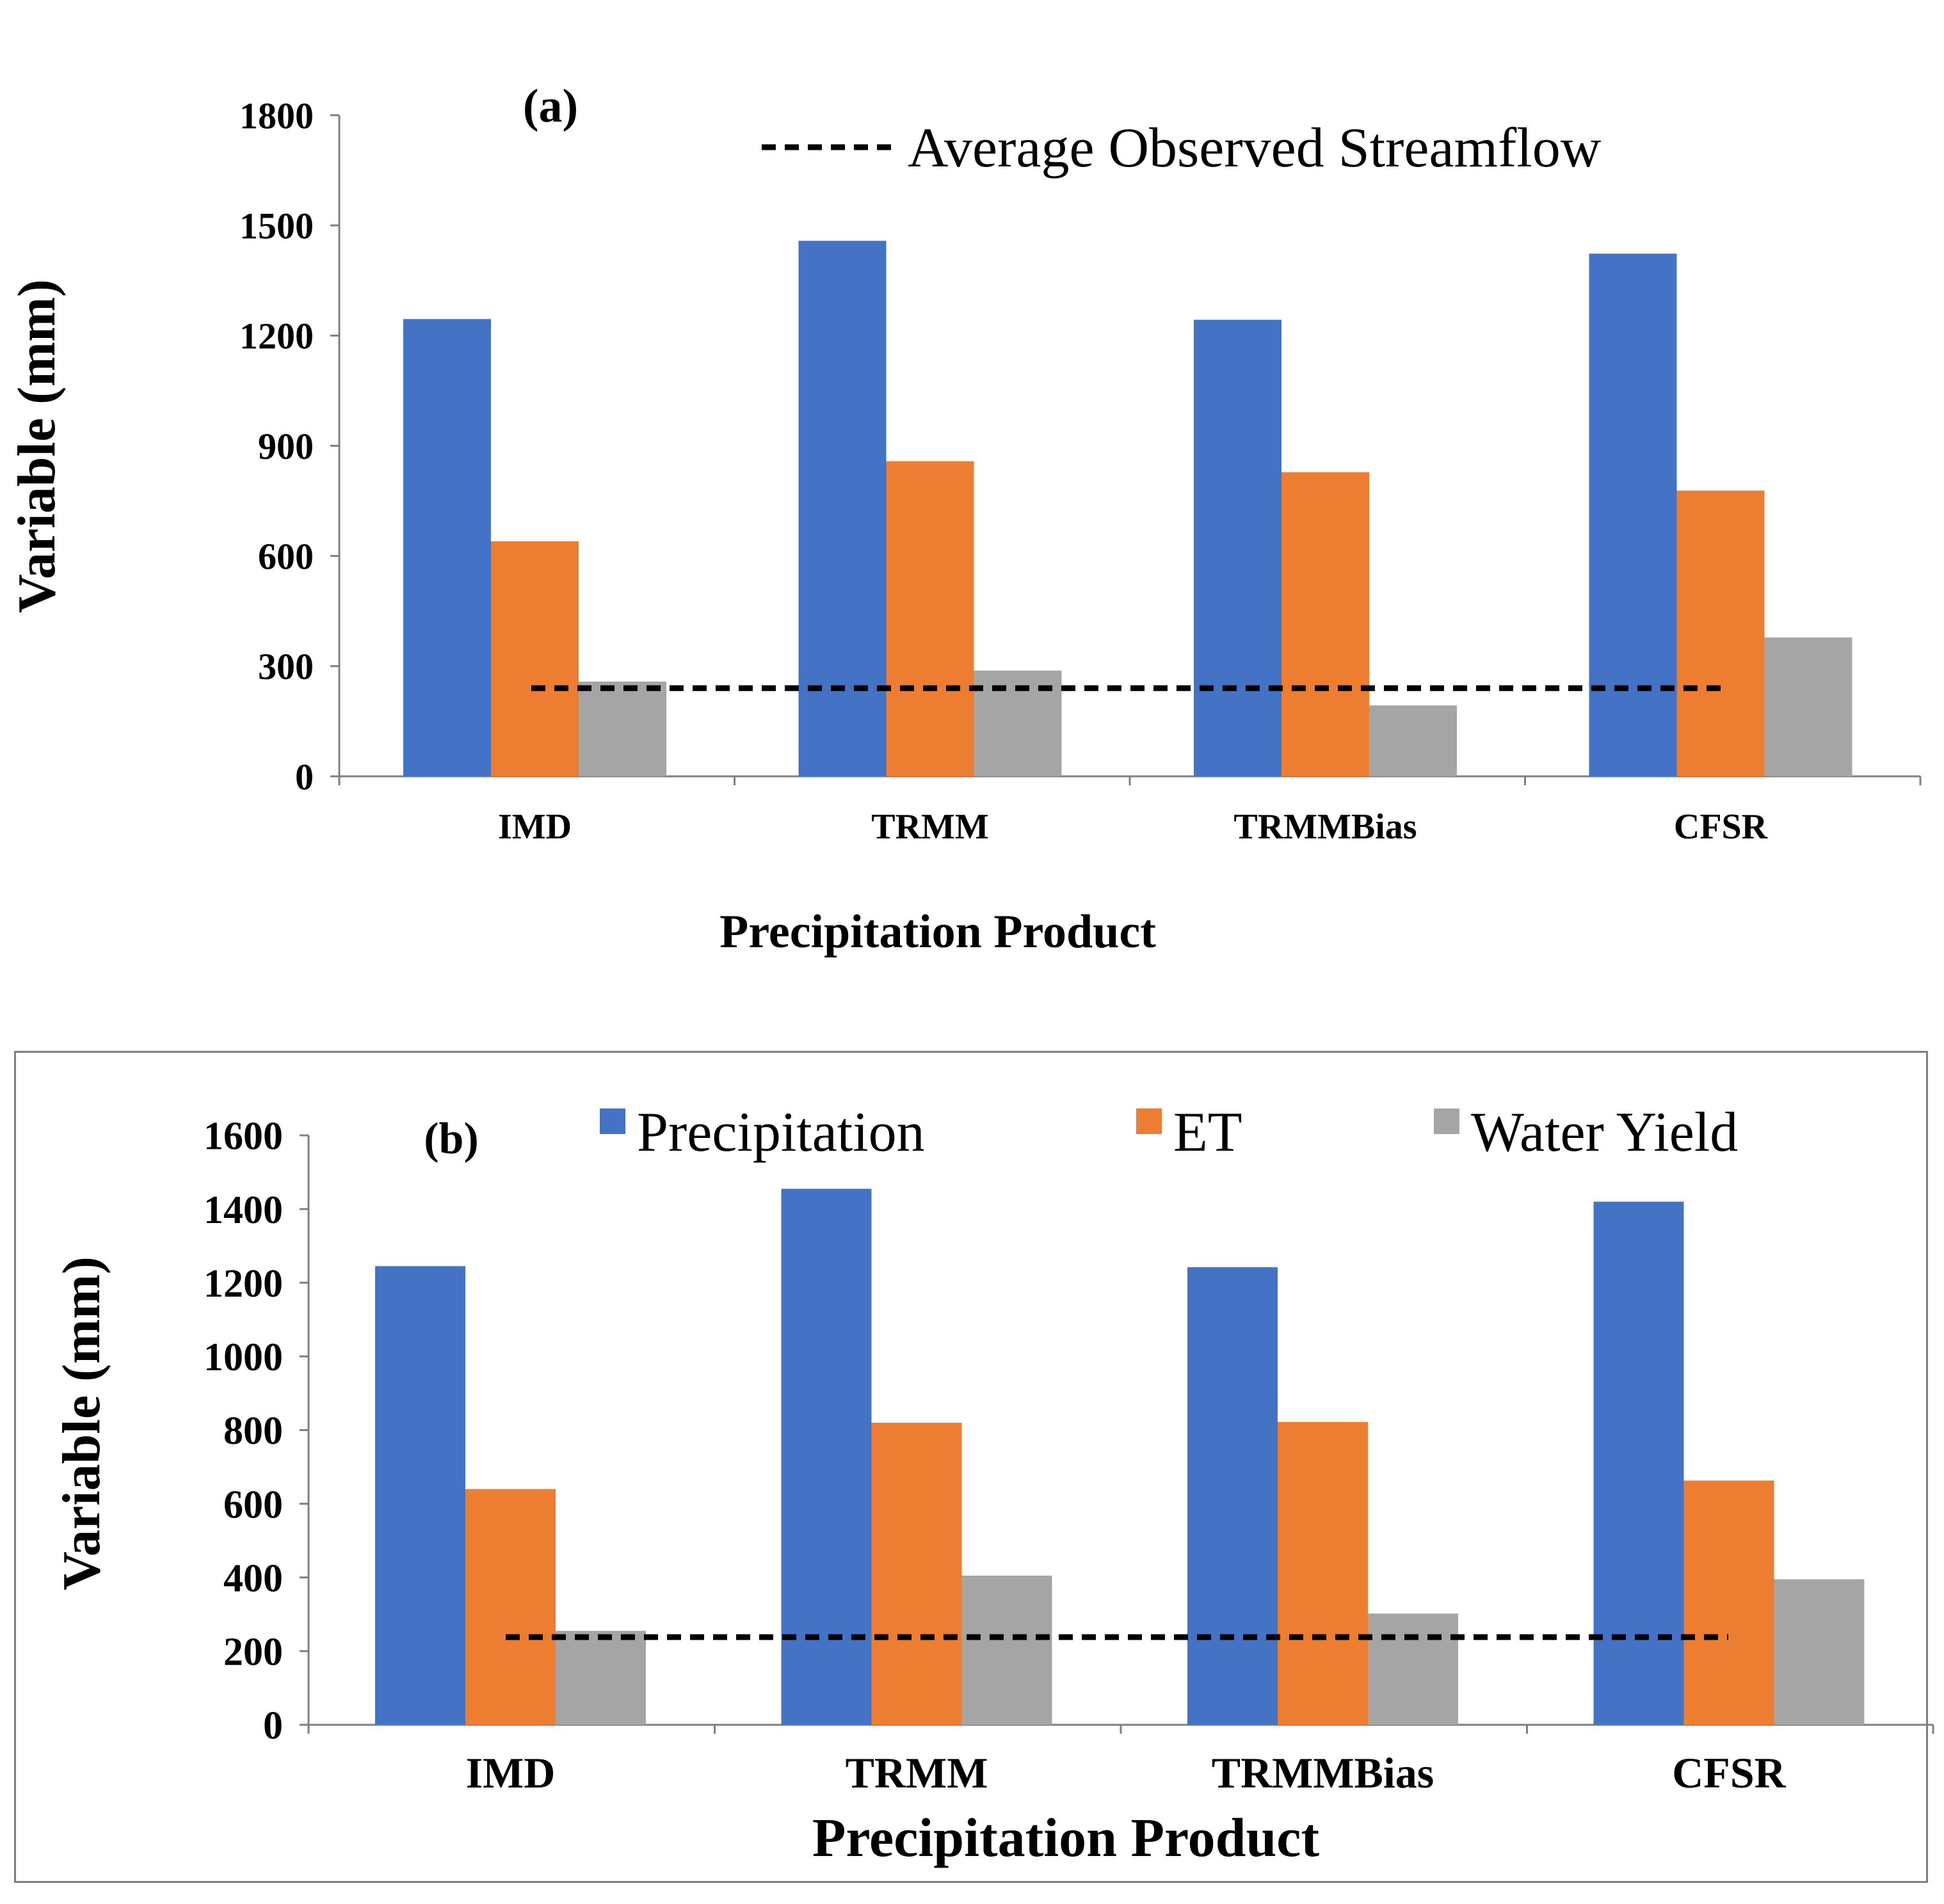  What do you see at coordinates (1006, 1650) in the screenshot?
I see `bar-water-yield-trmm` at bounding box center [1006, 1650].